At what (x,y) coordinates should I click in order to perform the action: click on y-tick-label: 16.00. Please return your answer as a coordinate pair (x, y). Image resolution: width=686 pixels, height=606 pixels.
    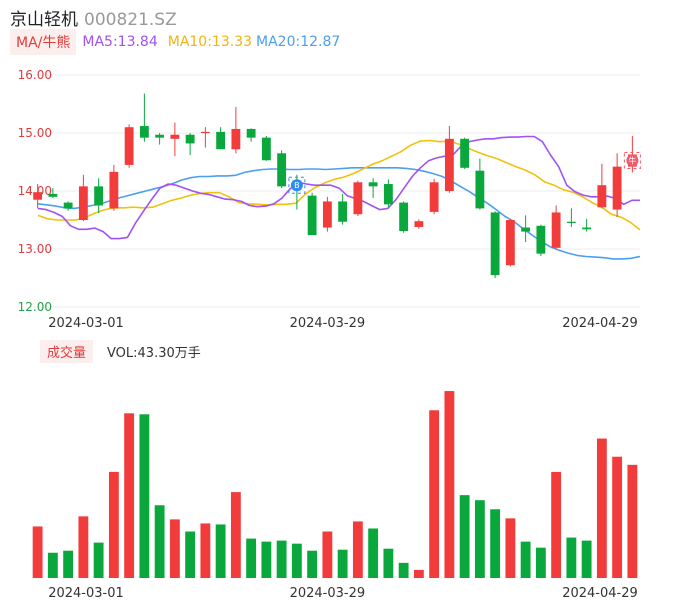
    Looking at the image, I should click on (35, 75).